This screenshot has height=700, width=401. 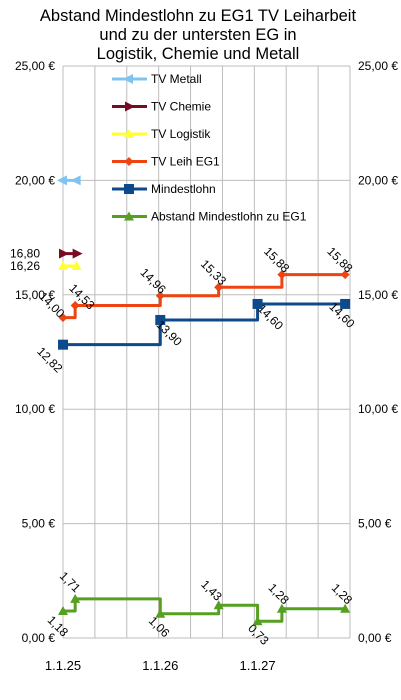 I want to click on y-axis-right: 0,00 € 5,00 € 10,00 € 15,00 € 20,00 € 25,00 €, so click(x=378, y=352).